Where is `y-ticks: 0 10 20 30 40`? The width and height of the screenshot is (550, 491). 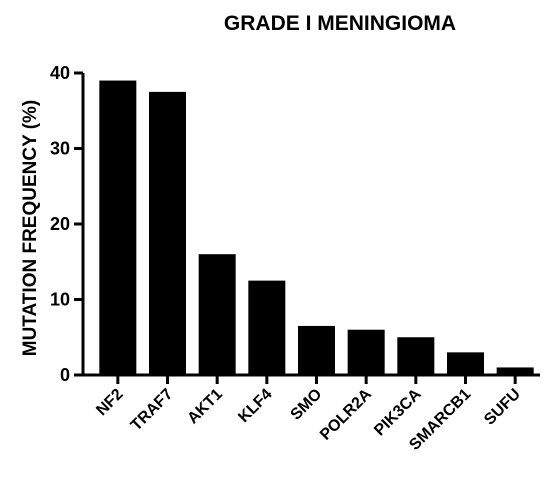 y-ticks: 0 10 20 30 40 is located at coordinates (66, 224).